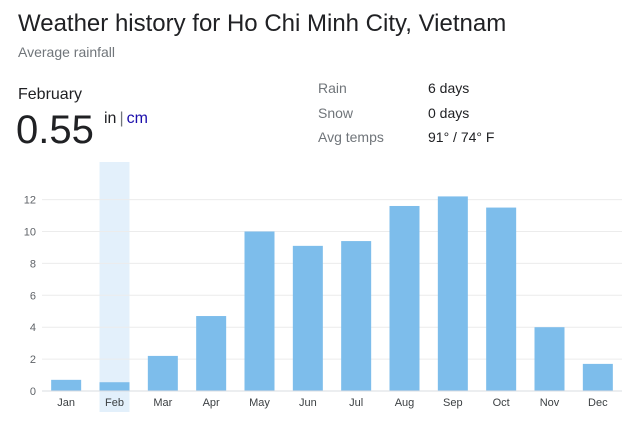 This screenshot has height=440, width=644. Describe the element at coordinates (404, 298) in the screenshot. I see `bar-aug` at that location.